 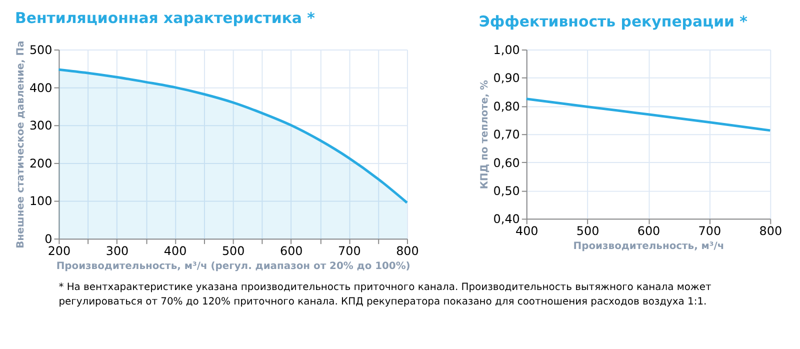 What do you see at coordinates (506, 106) in the screenshot?
I see `y-tick-label: 0,80` at bounding box center [506, 106].